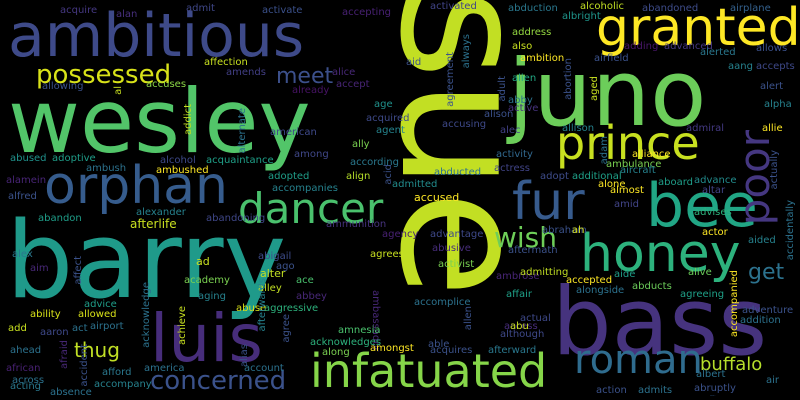  What do you see at coordinates (23, 368) in the screenshot?
I see `word: african` at bounding box center [23, 368].